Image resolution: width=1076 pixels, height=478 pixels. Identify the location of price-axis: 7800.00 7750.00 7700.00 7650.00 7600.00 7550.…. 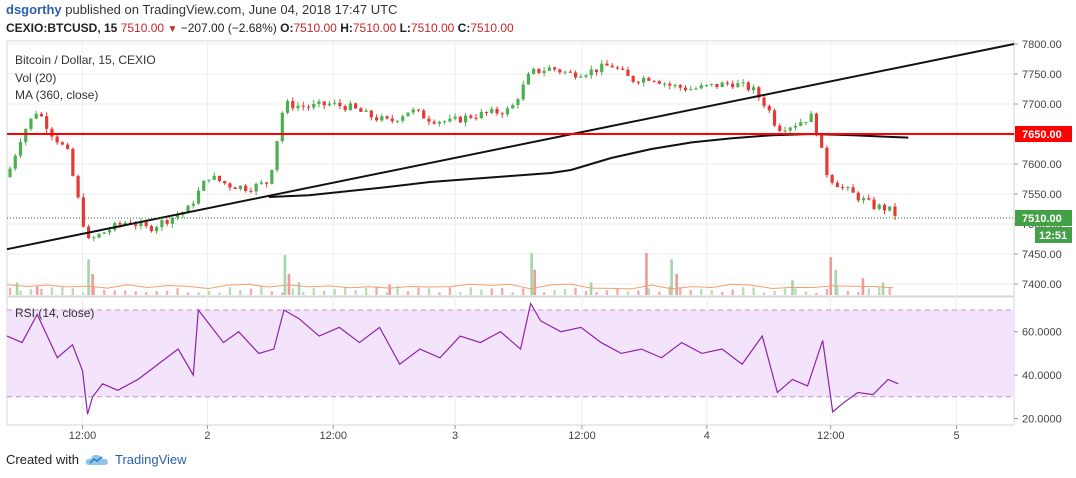
(1038, 165).